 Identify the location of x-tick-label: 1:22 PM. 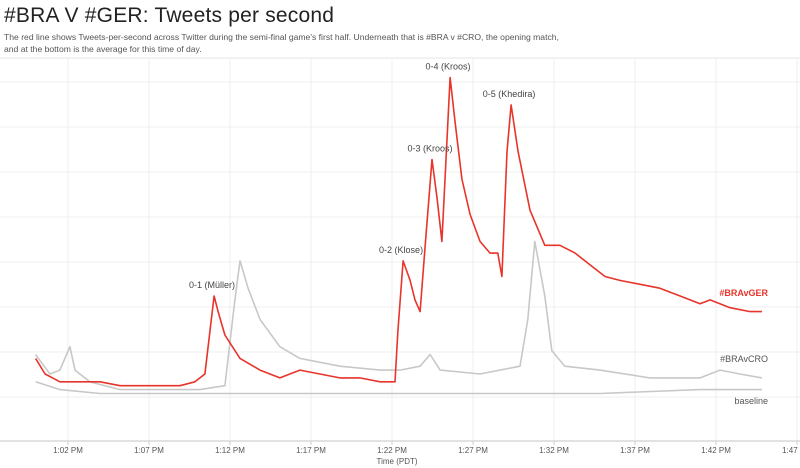
(392, 450).